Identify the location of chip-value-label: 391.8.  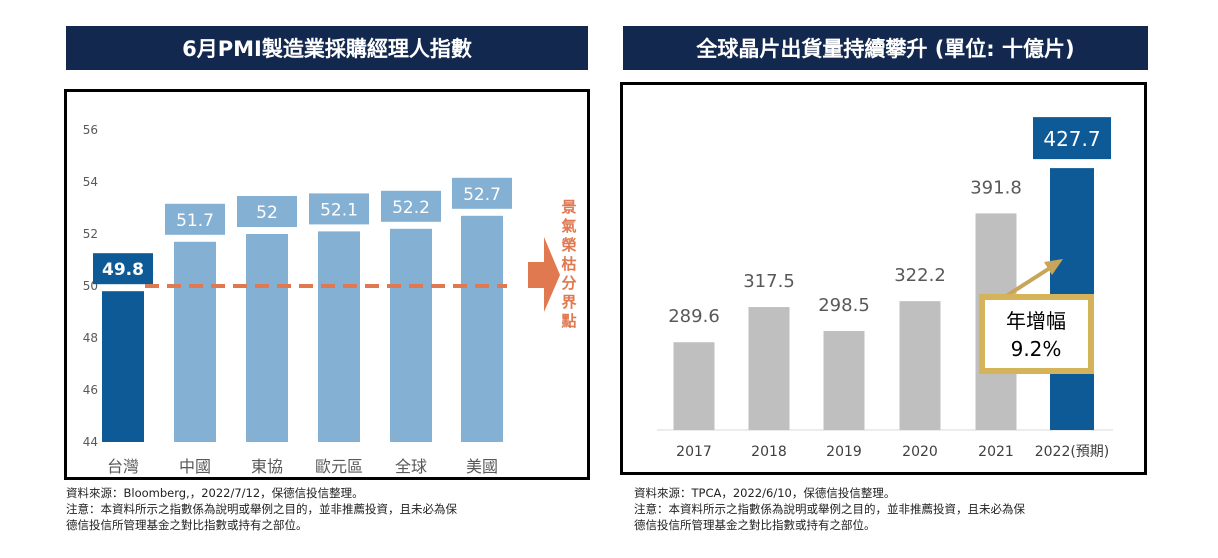
(996, 187).